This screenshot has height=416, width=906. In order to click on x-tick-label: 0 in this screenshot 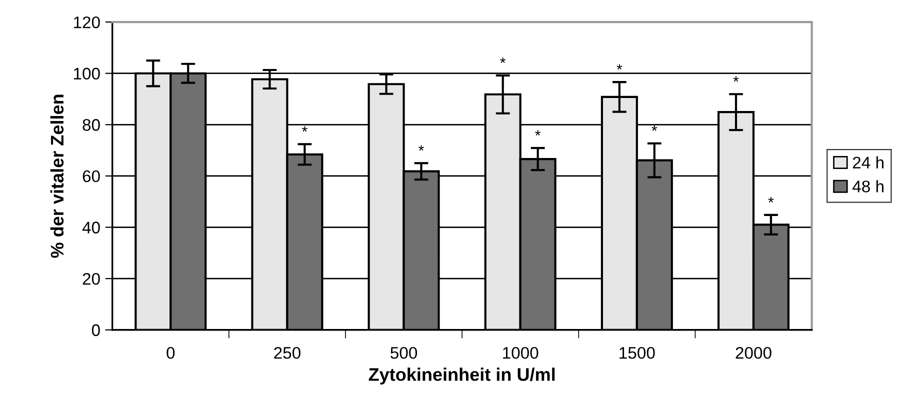, I will do `click(170, 352)`.